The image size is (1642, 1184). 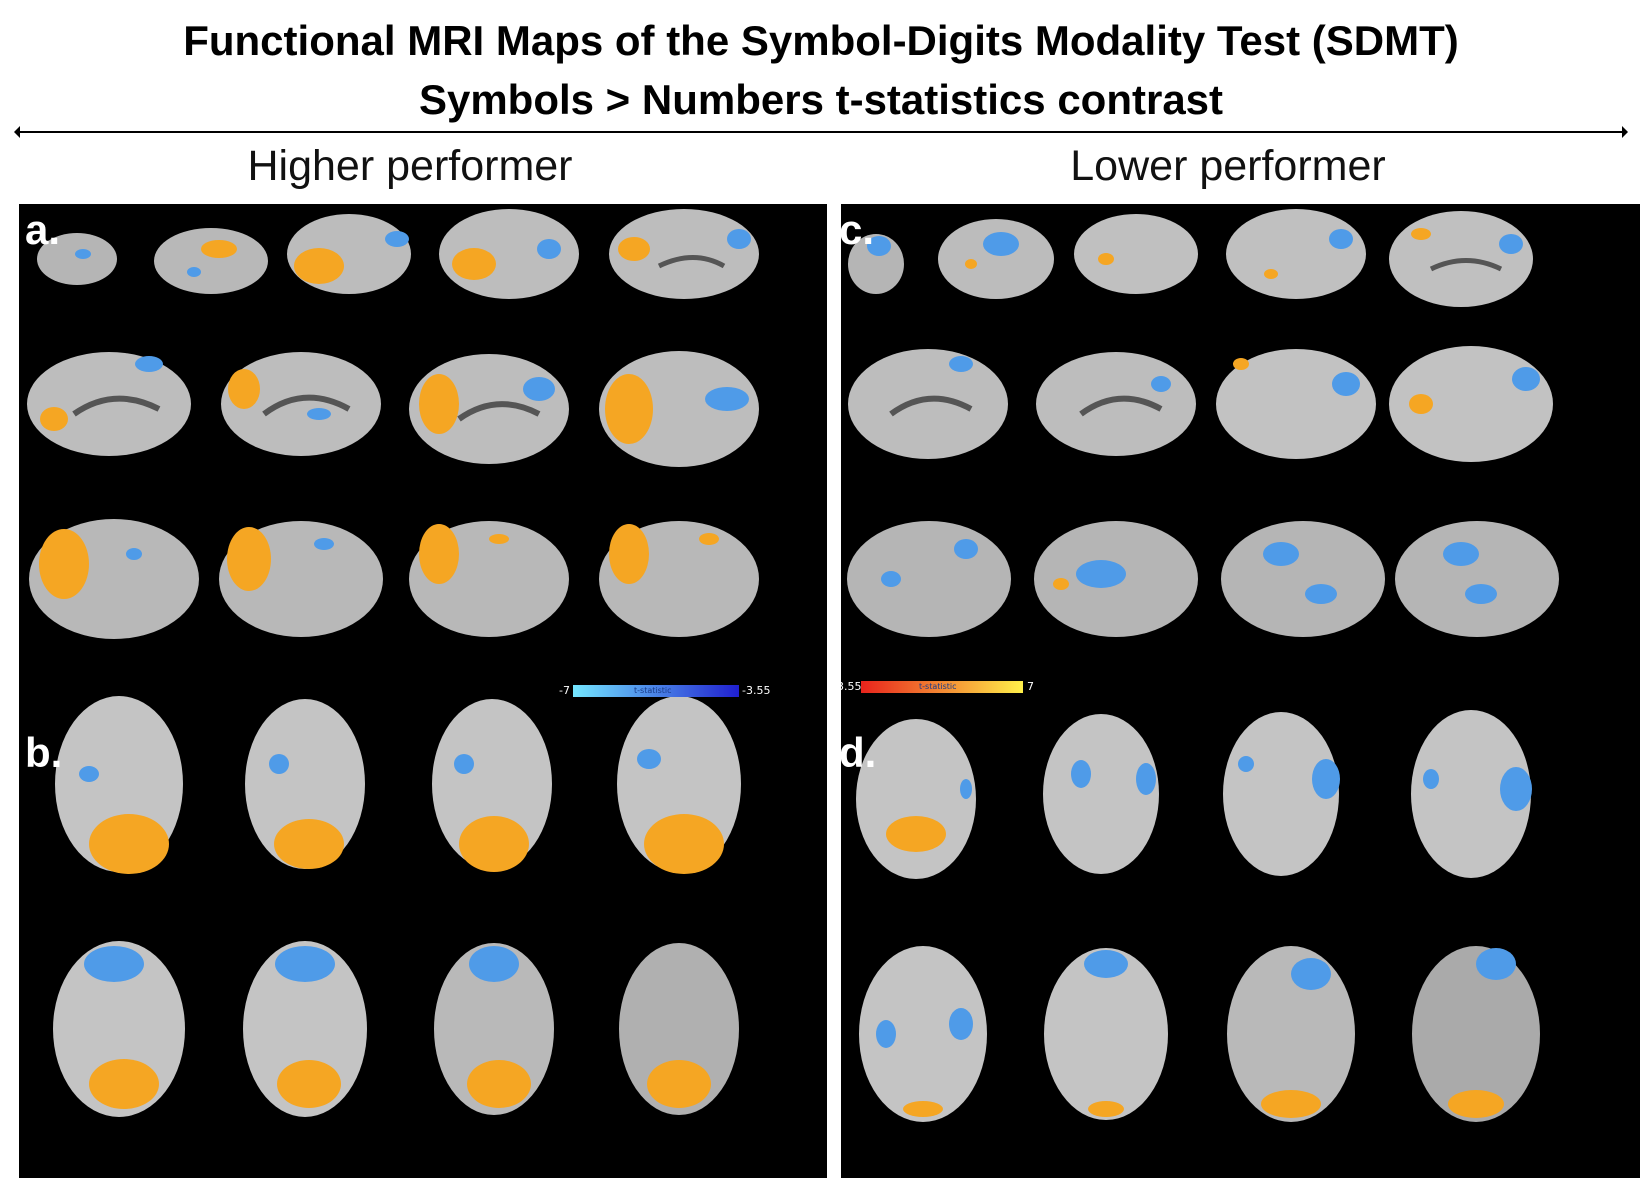 I want to click on colorbar-negative, so click(x=656, y=691).